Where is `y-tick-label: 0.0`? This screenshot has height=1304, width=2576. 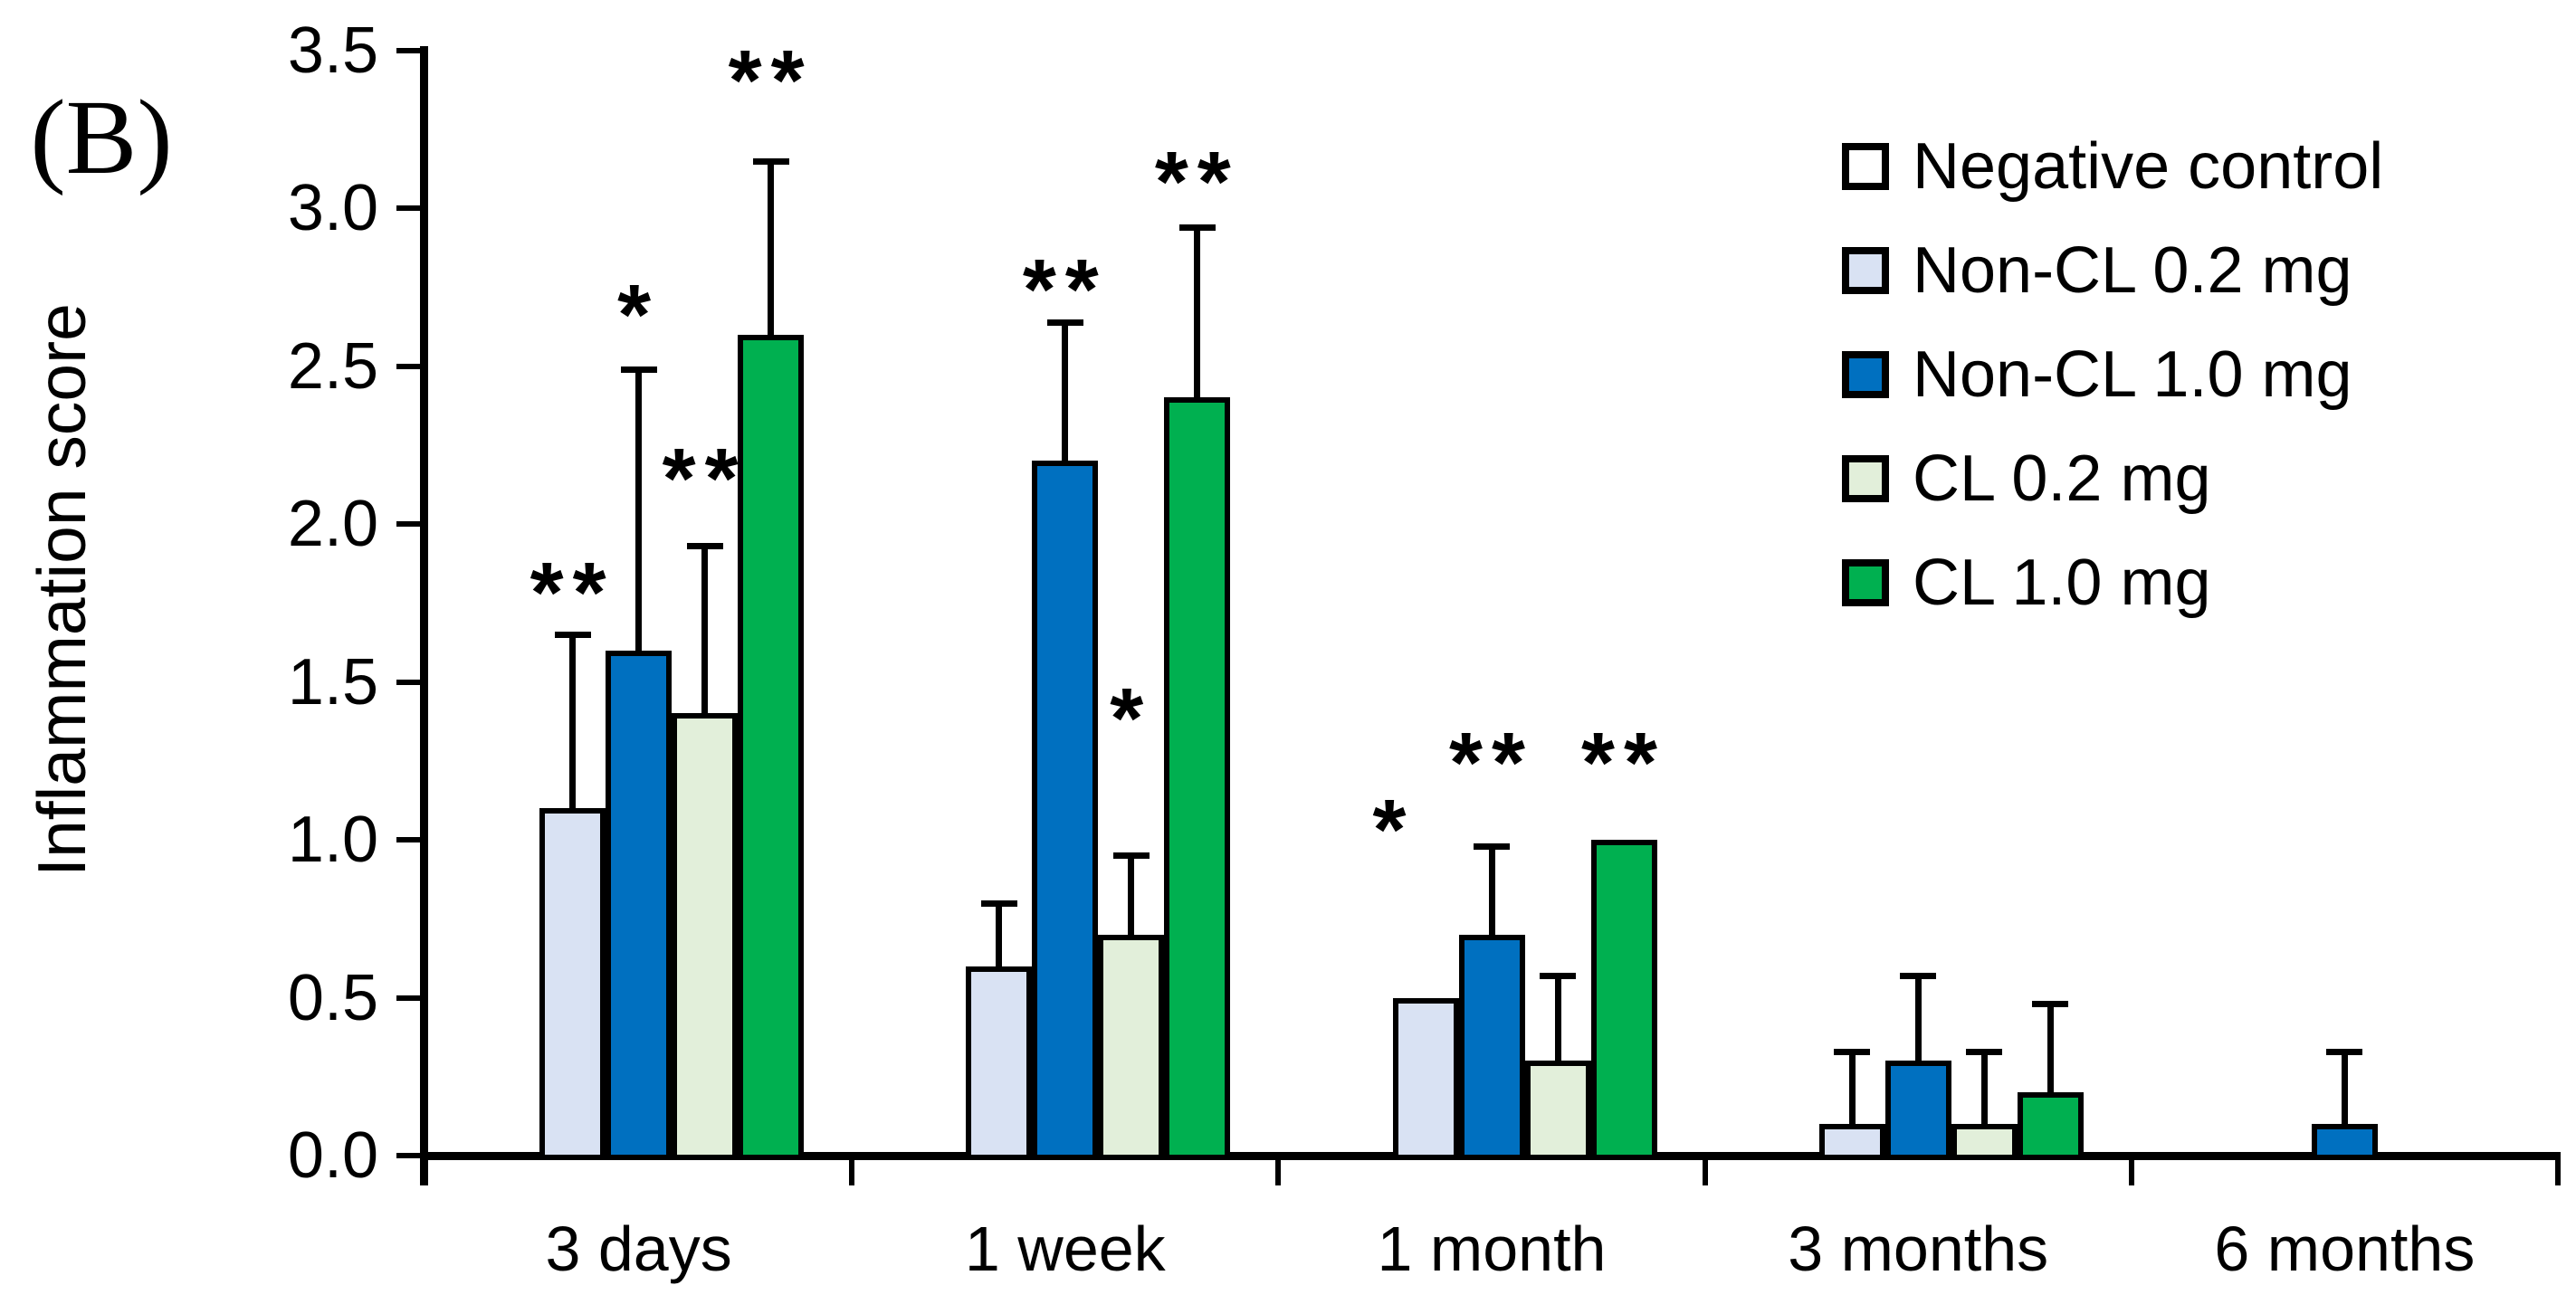 y-tick-label: 0.0 is located at coordinates (333, 1155).